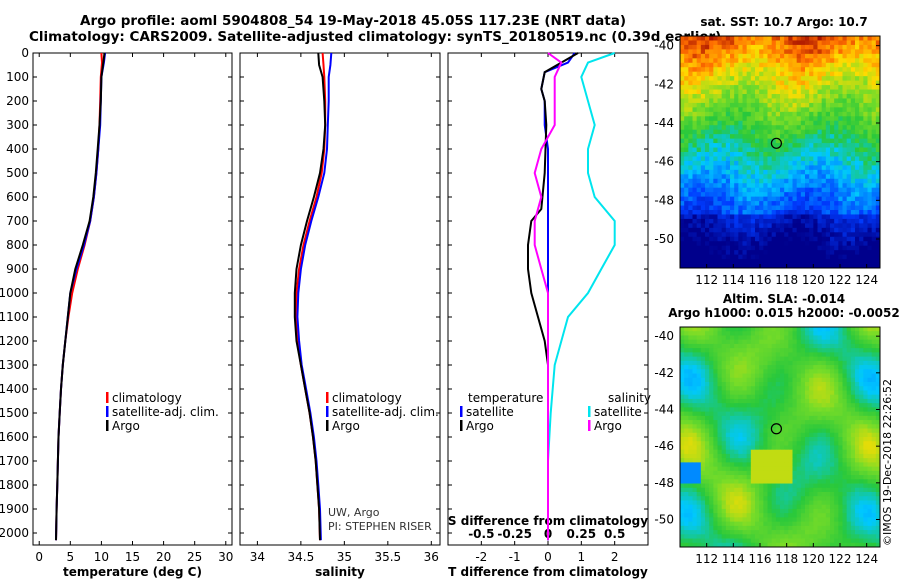 This screenshot has height=580, width=900. Describe the element at coordinates (514, 534) in the screenshot. I see `s-diff-tick-label: -0.25` at that location.